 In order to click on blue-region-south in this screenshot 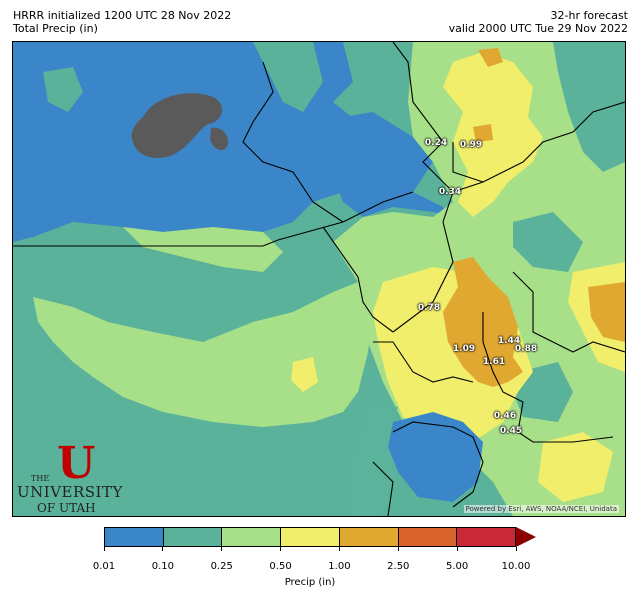, I will do `click(435, 457)`.